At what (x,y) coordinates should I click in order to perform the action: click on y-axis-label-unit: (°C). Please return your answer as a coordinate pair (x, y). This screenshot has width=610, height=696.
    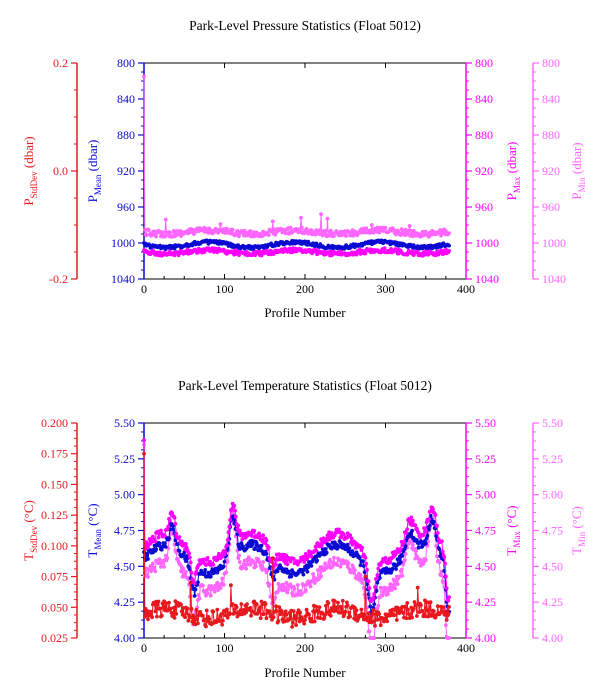
    Looking at the image, I should click on (28, 513).